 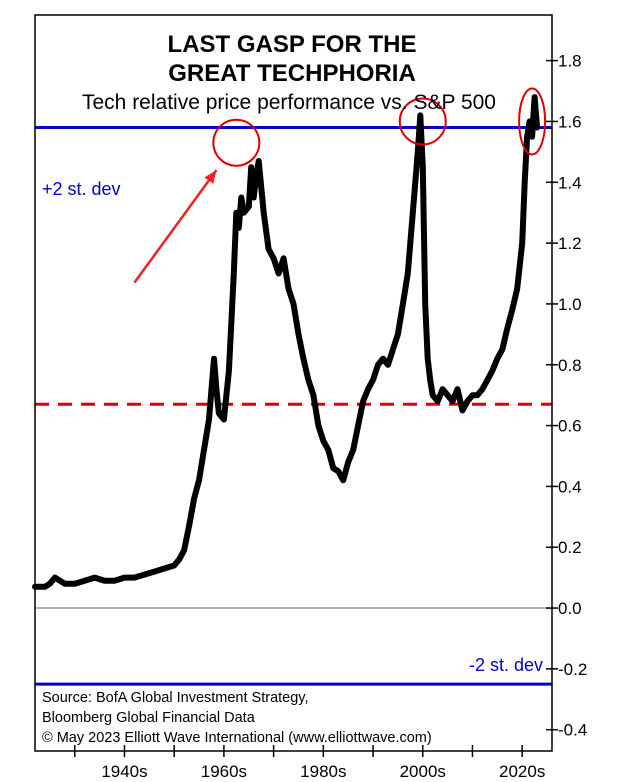 I want to click on x-tick-label: 2020s, so click(x=522, y=771).